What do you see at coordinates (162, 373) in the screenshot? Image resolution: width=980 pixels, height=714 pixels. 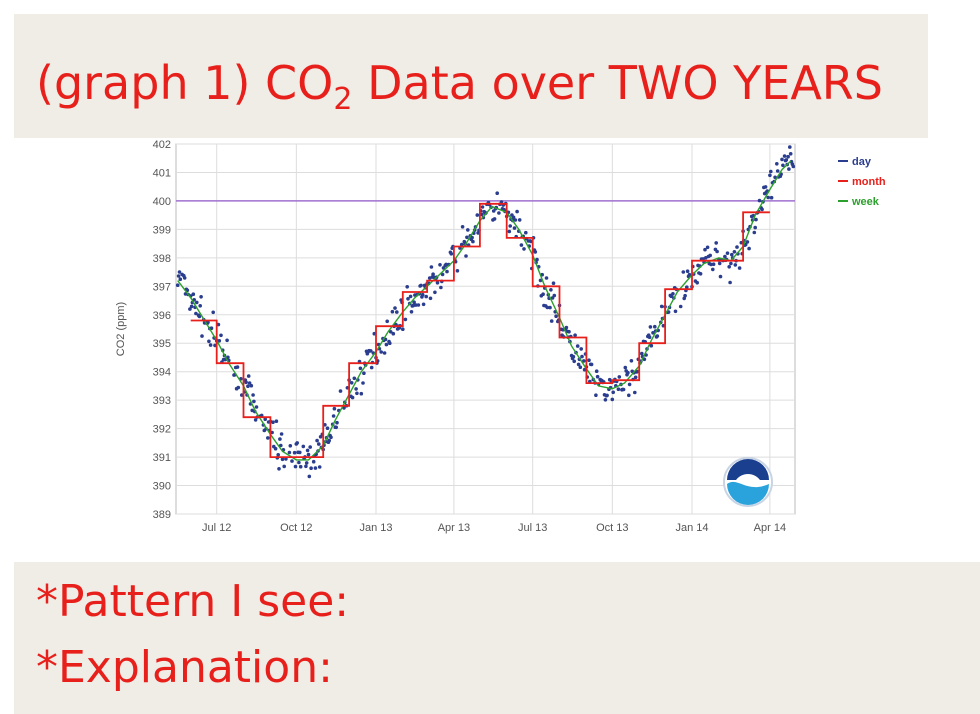 I see `y-tick-label: 394` at bounding box center [162, 373].